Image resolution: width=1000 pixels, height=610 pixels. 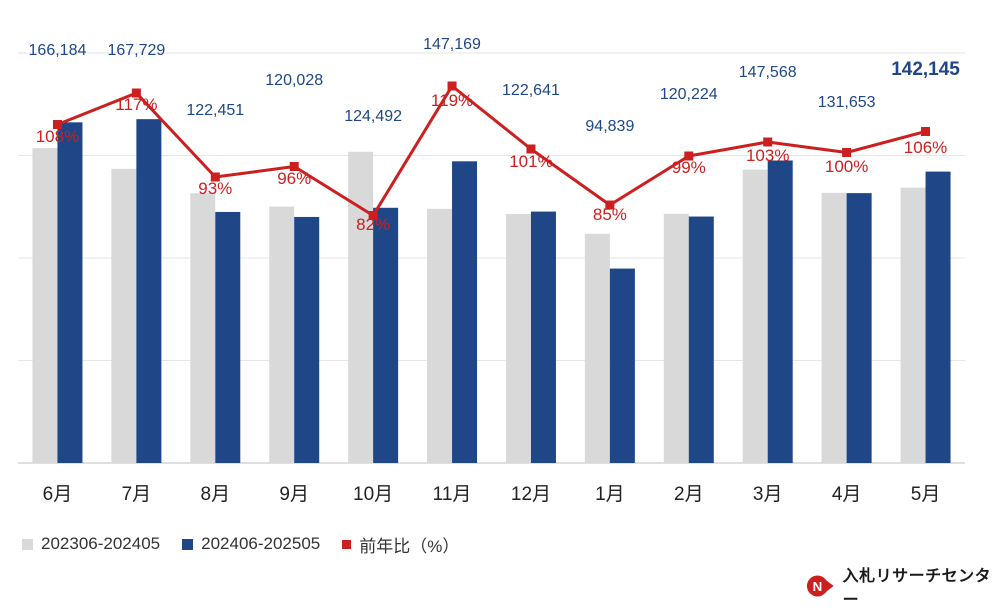 What do you see at coordinates (847, 102) in the screenshot?
I see `value-label: 131,653` at bounding box center [847, 102].